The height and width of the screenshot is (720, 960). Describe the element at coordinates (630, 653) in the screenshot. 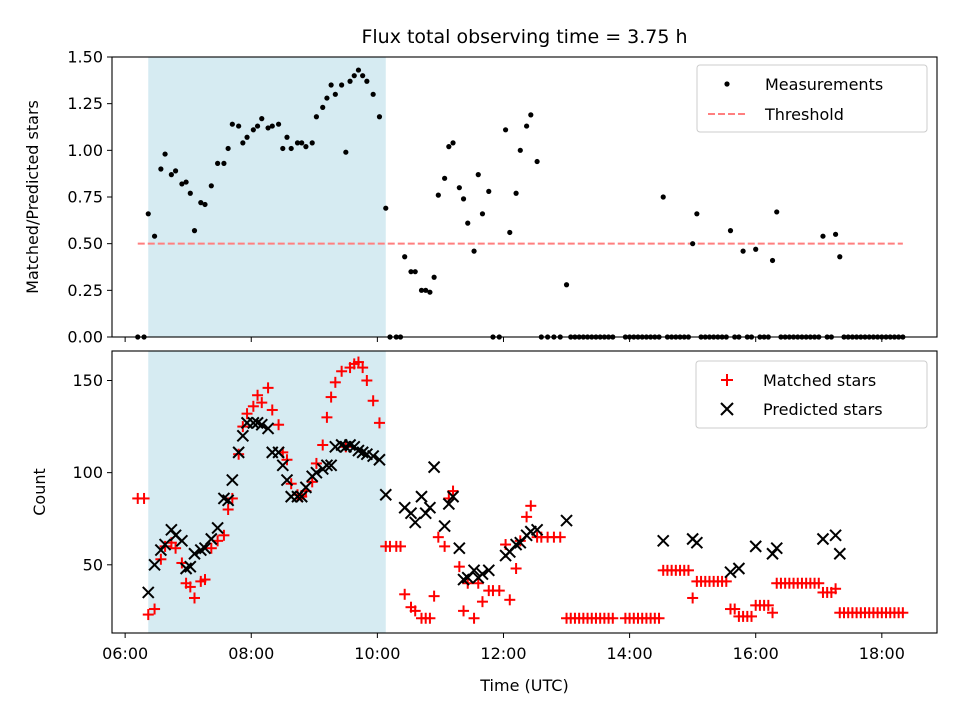

I see `bottom-x-tick-label: 14:00` at that location.